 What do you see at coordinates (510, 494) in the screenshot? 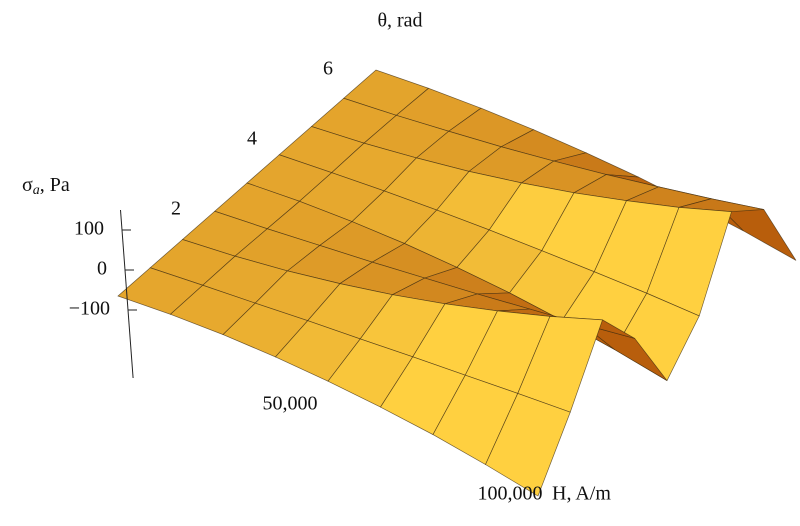
I see `x-tick-label: 100,000` at bounding box center [510, 494].